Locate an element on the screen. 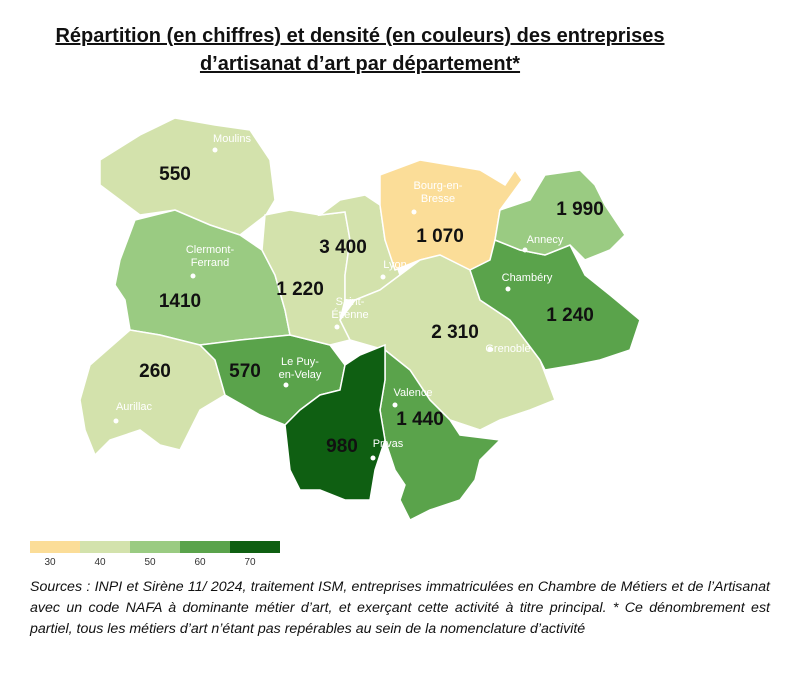 This screenshot has height=677, width=800. legend-label: 30 is located at coordinates (50, 562).